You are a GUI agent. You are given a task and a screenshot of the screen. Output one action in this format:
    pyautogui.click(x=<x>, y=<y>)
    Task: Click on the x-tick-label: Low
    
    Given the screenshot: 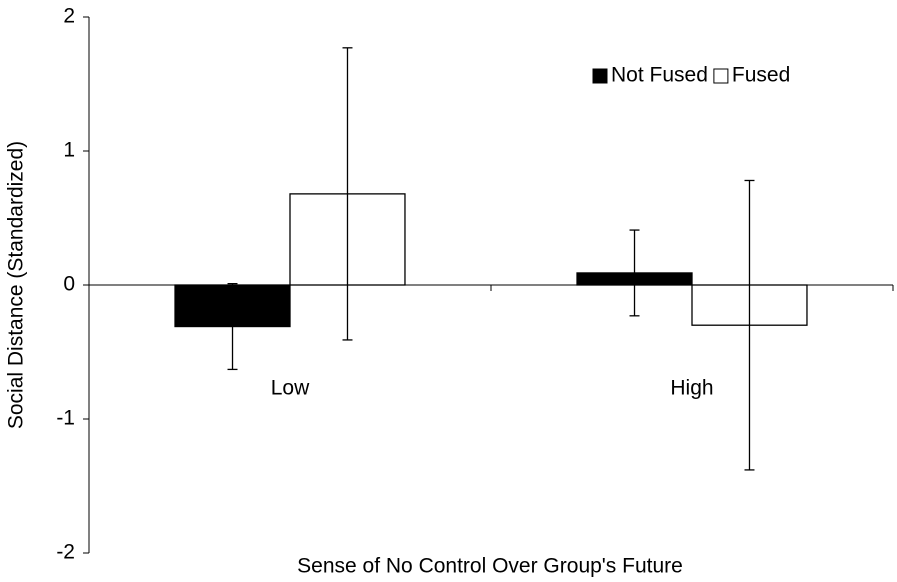 What is the action you would take?
    pyautogui.click(x=290, y=388)
    